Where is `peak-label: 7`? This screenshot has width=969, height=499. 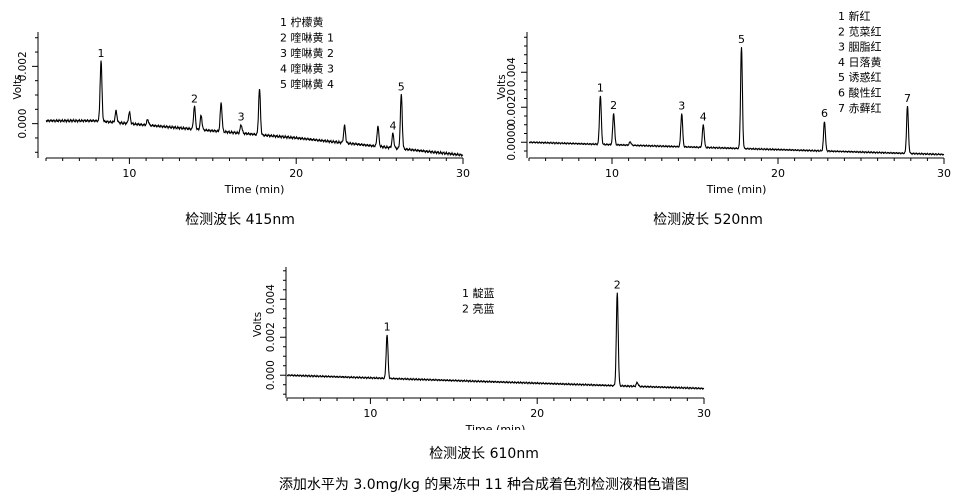 peak-label: 7 is located at coordinates (907, 98).